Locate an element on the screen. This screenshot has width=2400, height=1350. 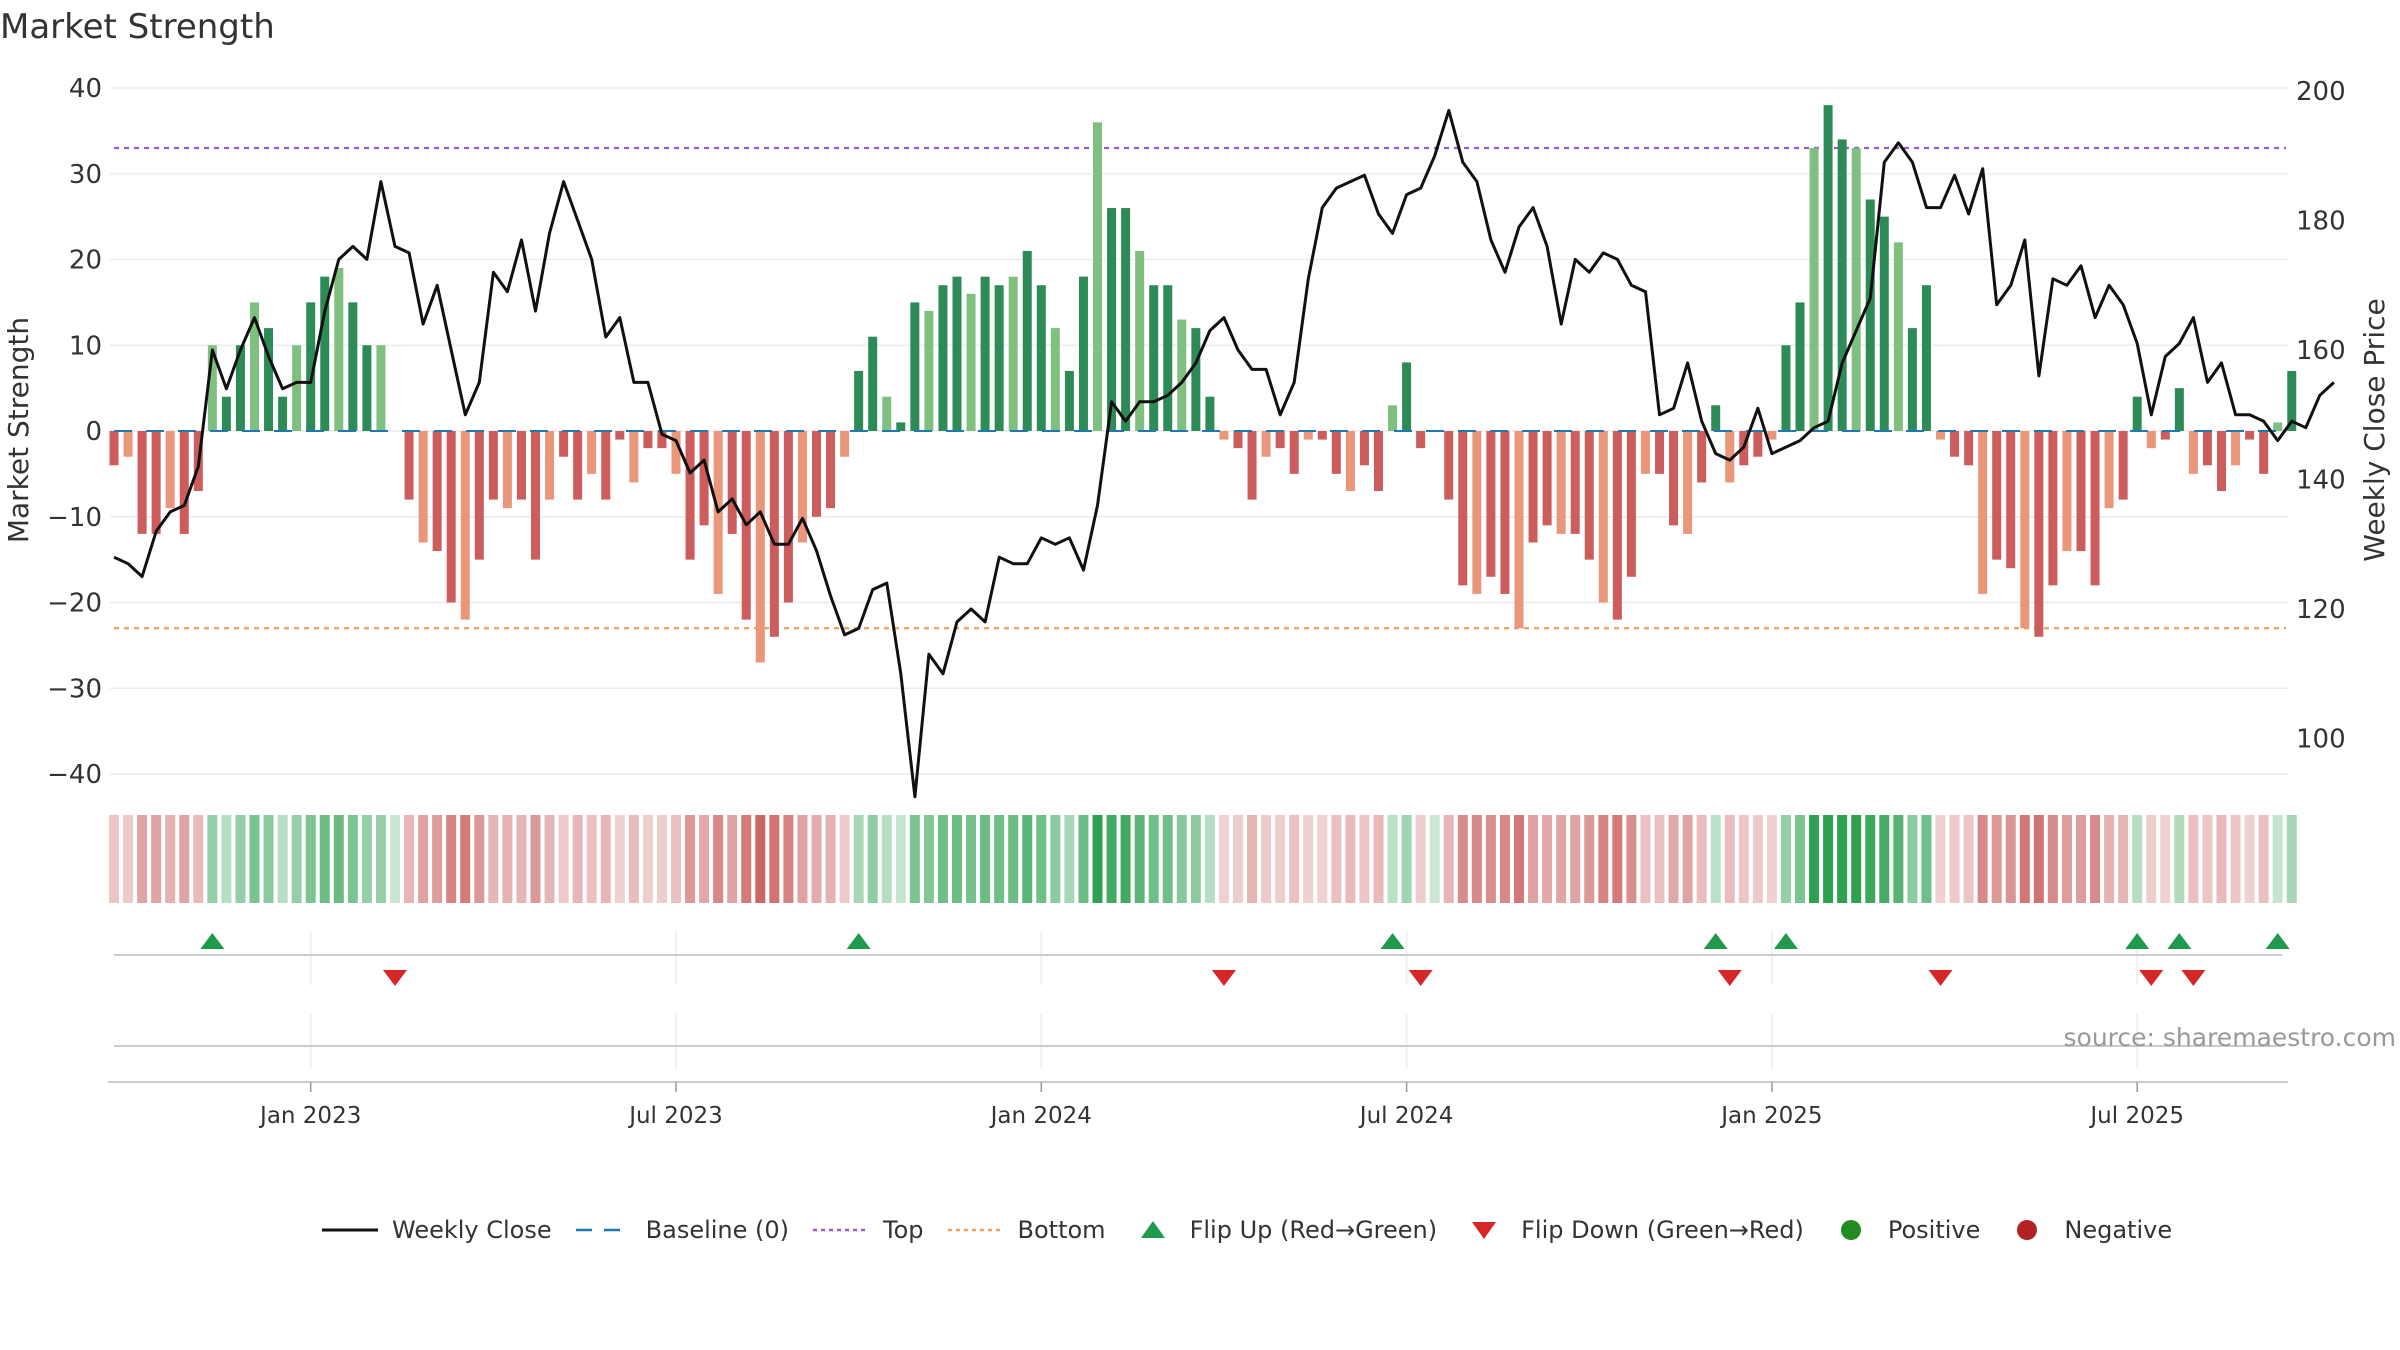
legend-flip-down: Flip Down (Green→Red) is located at coordinates (1631, 1230).